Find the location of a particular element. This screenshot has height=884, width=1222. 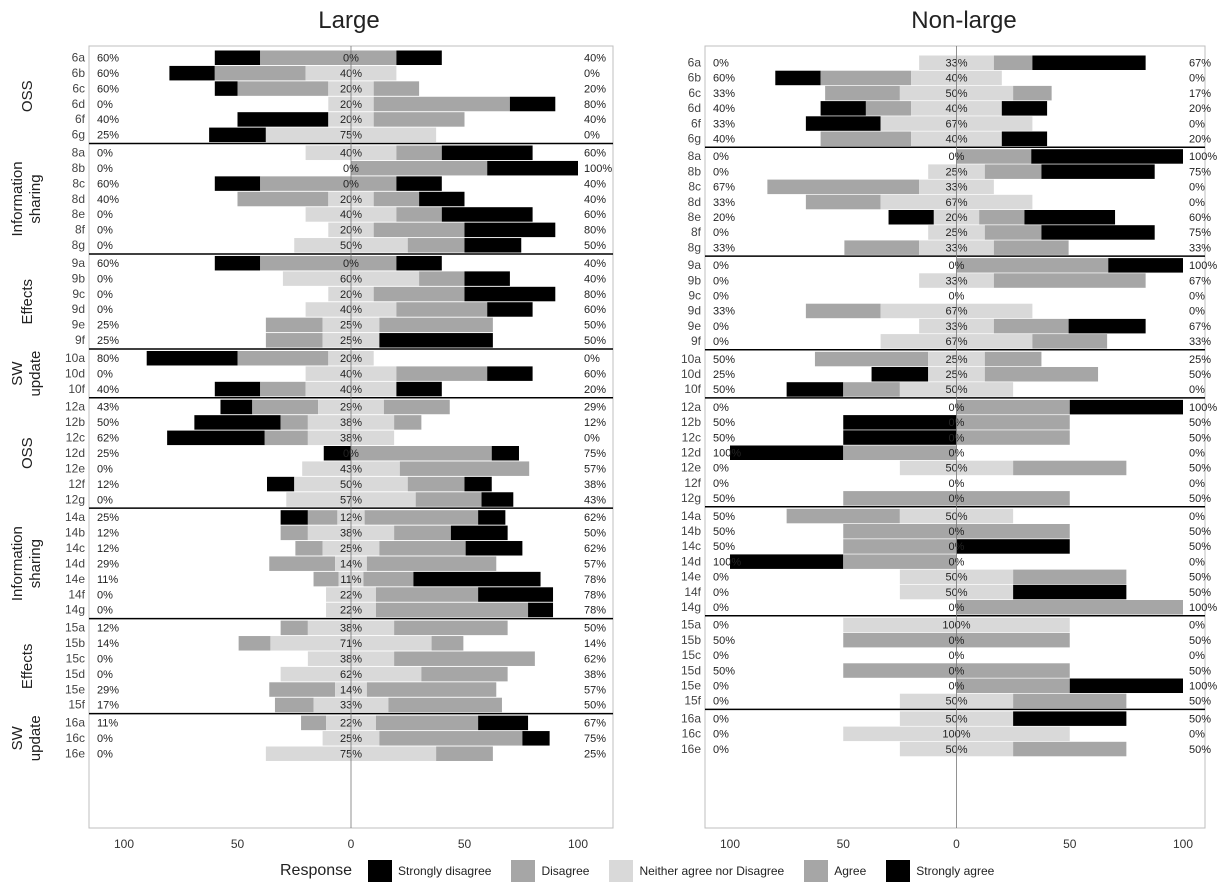

left-percent-label: 25% is located at coordinates (108, 518).